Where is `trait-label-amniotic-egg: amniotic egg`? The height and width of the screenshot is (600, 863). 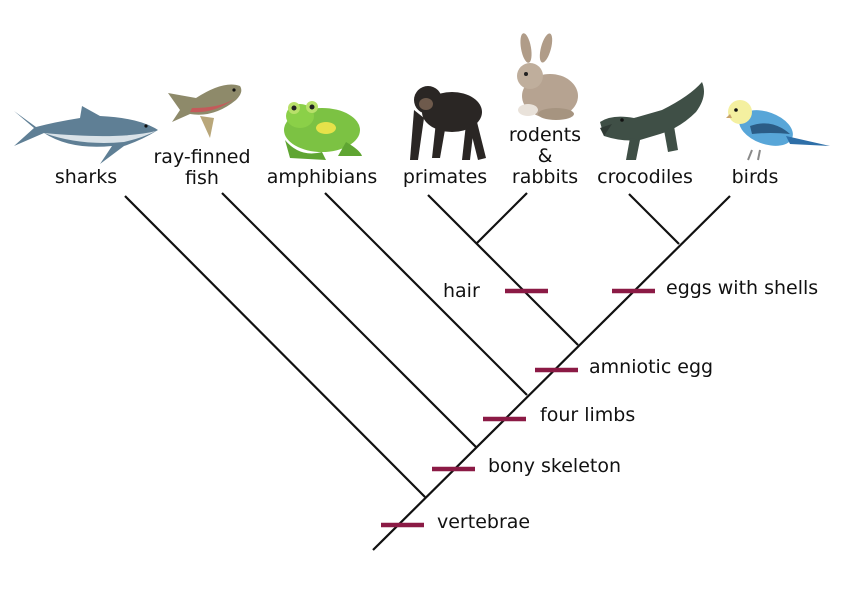
trait-label-amniotic-egg: amniotic egg is located at coordinates (651, 367).